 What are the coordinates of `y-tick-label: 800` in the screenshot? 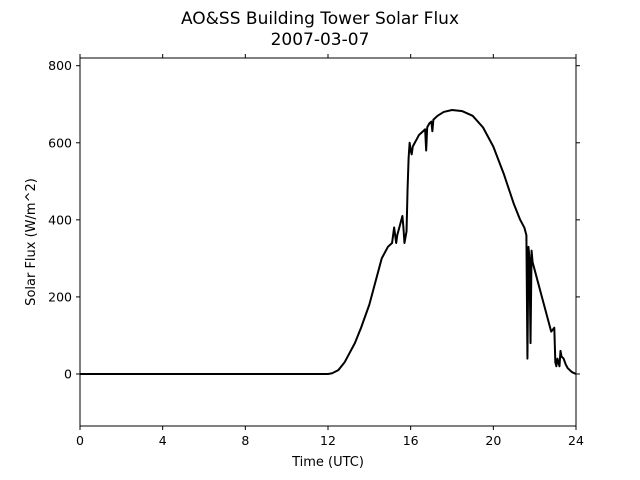 It's located at (60, 65).